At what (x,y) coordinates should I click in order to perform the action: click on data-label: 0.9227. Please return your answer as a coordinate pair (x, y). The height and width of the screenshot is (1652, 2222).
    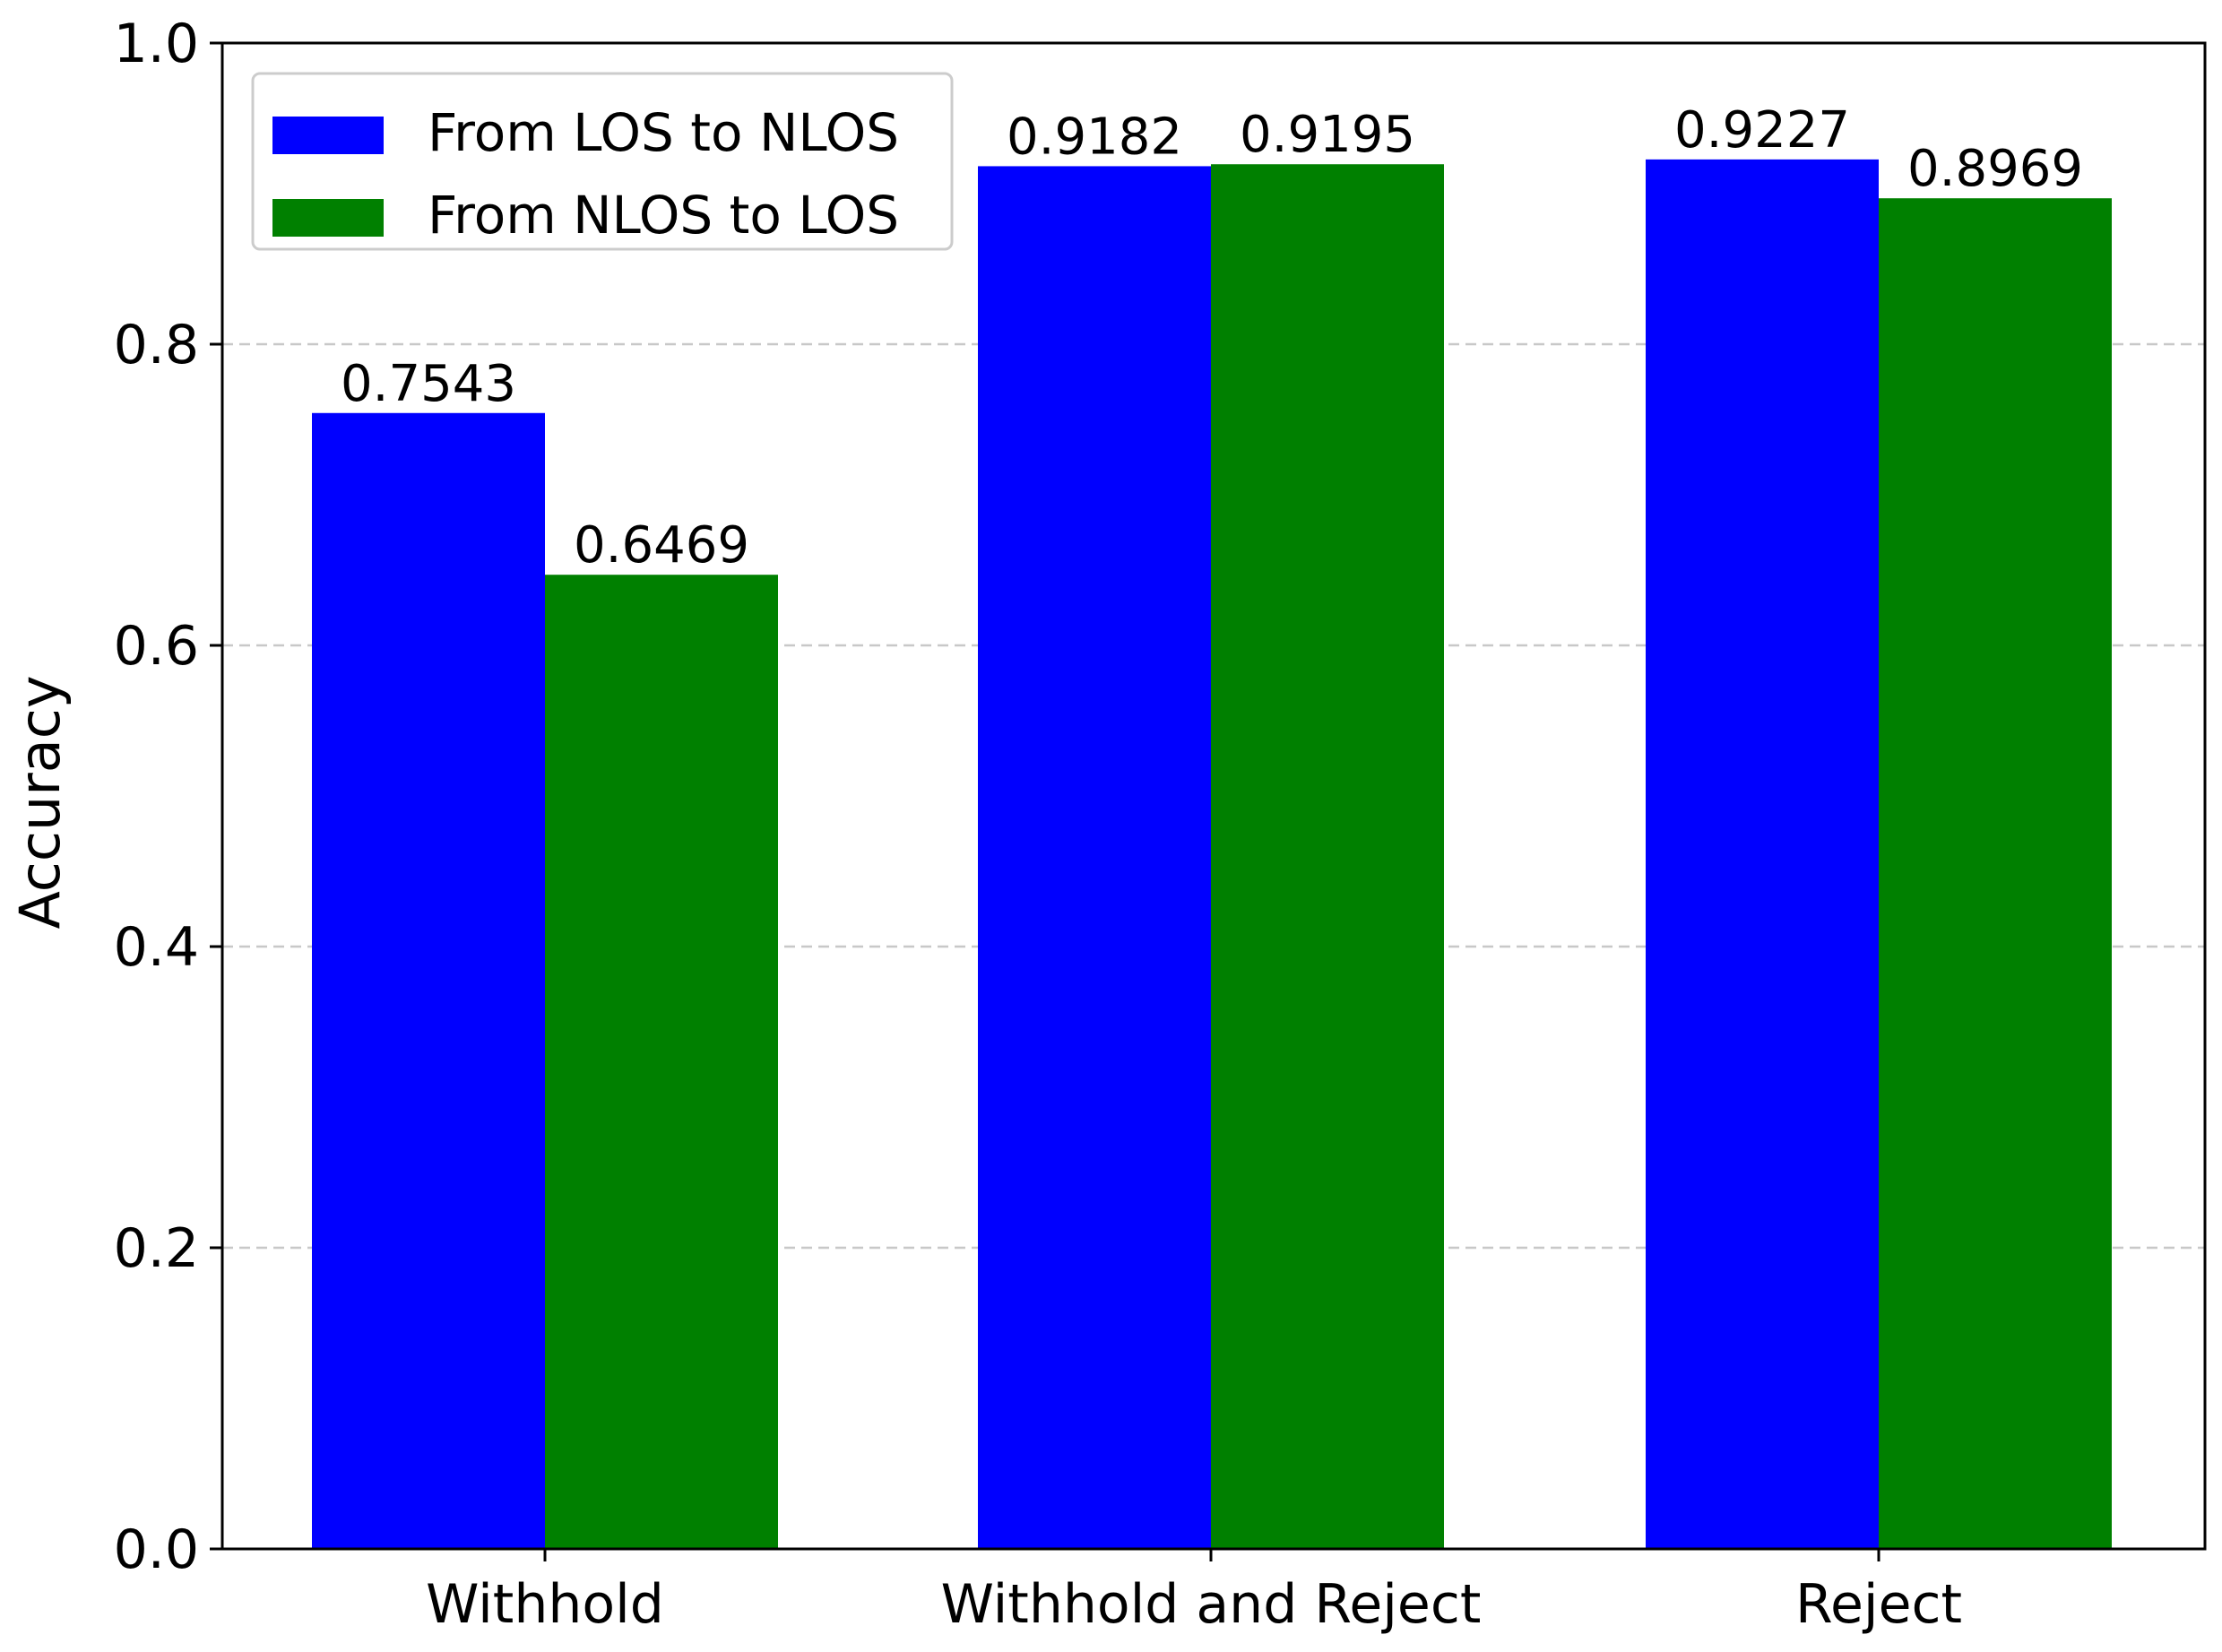
    Looking at the image, I should click on (1762, 130).